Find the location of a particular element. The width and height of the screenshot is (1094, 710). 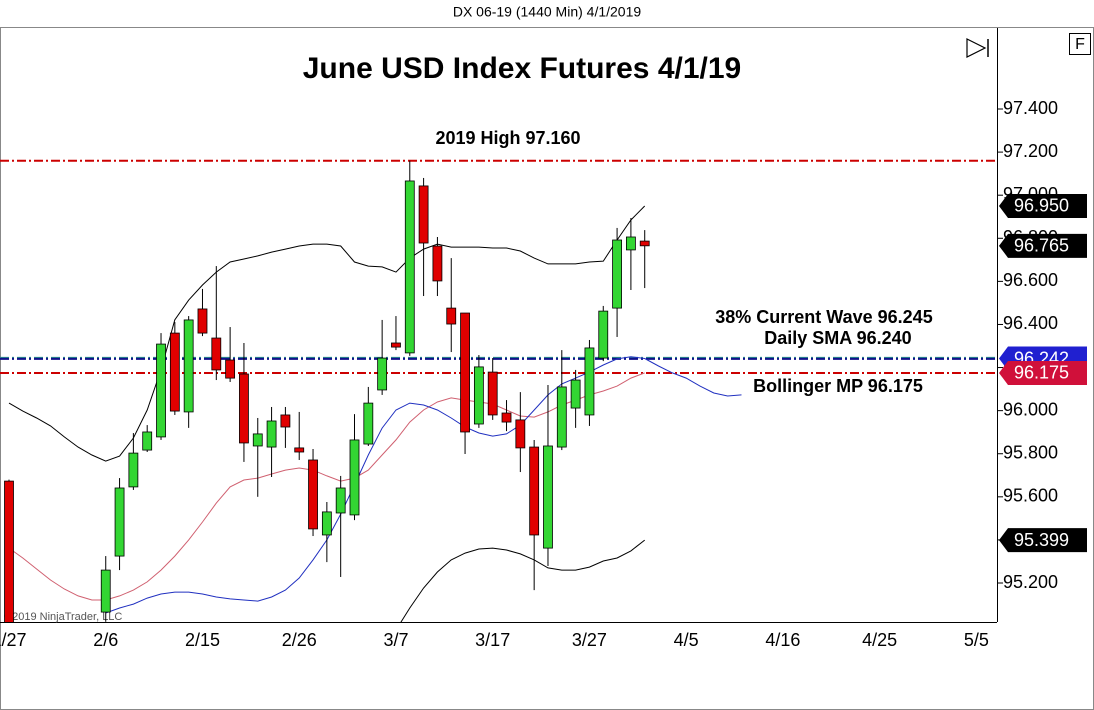

watermark: ©2019 NinjaTrader, LLC is located at coordinates (63, 617).